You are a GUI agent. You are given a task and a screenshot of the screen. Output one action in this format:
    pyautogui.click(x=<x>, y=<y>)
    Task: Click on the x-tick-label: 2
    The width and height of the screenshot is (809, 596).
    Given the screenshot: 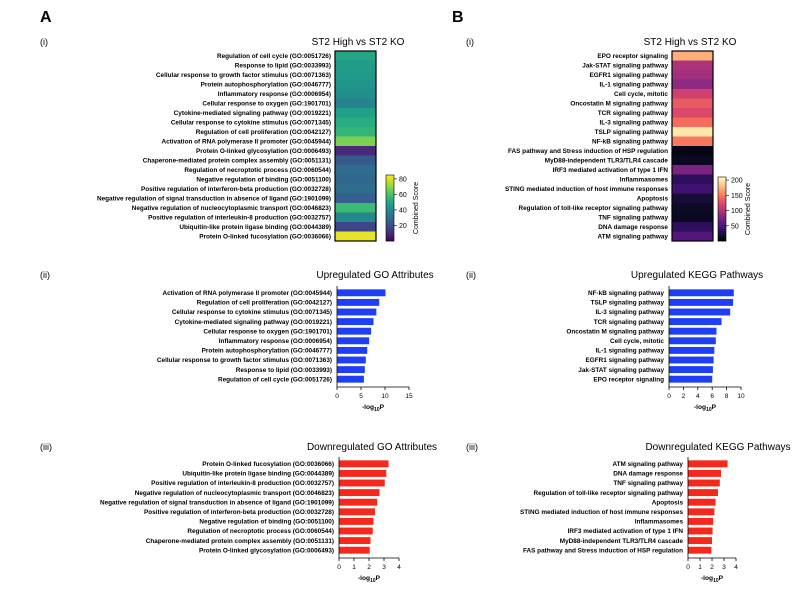 What is the action you would take?
    pyautogui.click(x=684, y=396)
    